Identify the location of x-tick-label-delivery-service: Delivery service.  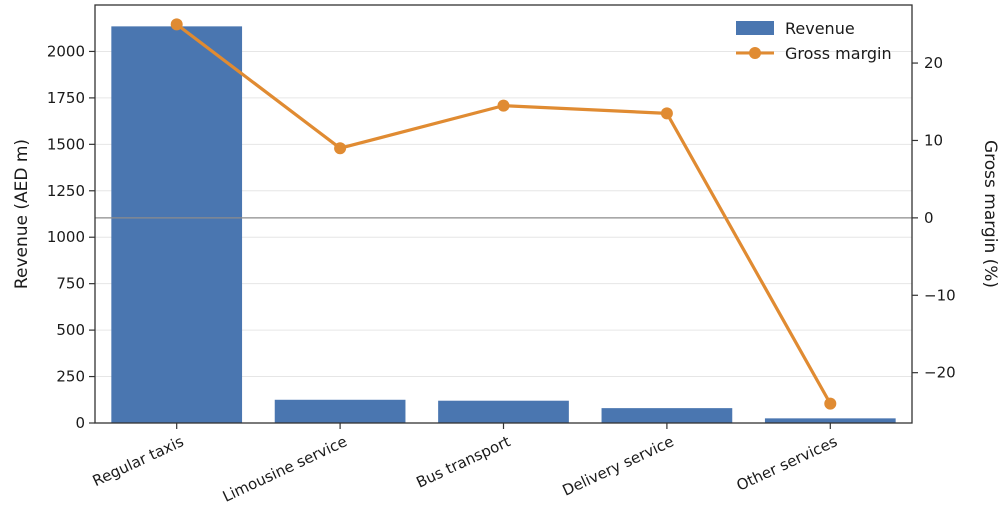
(618, 465).